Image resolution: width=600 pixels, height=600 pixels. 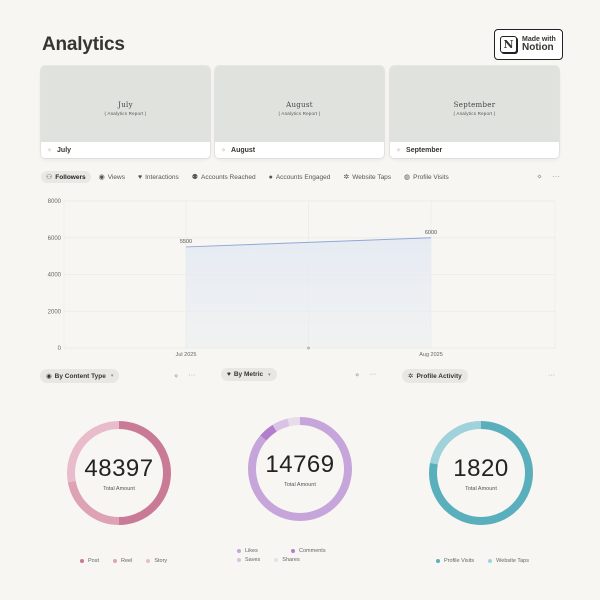 I want to click on total-value: 14769, so click(x=300, y=464).